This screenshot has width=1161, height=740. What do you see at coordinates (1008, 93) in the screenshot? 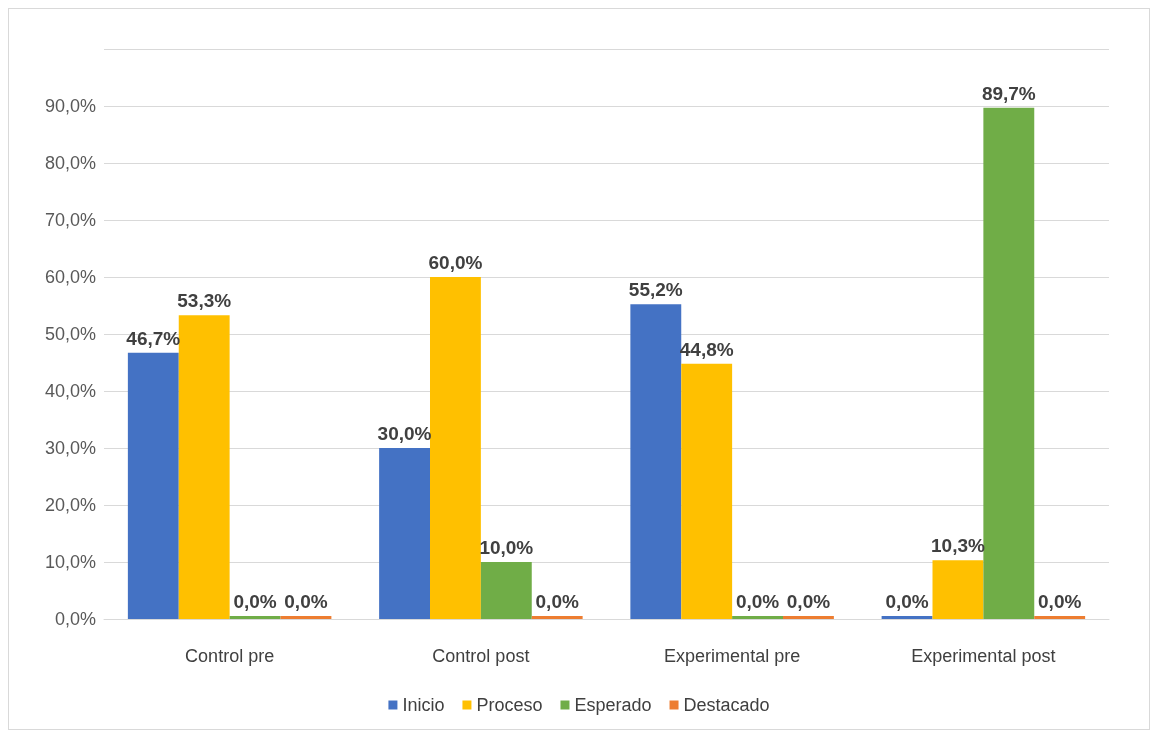
I see `data-label: 89,7%` at bounding box center [1008, 93].